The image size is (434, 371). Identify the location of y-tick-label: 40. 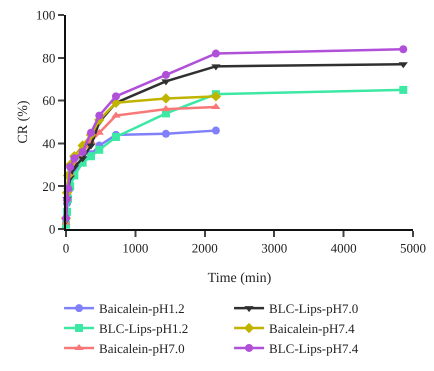
(49, 143).